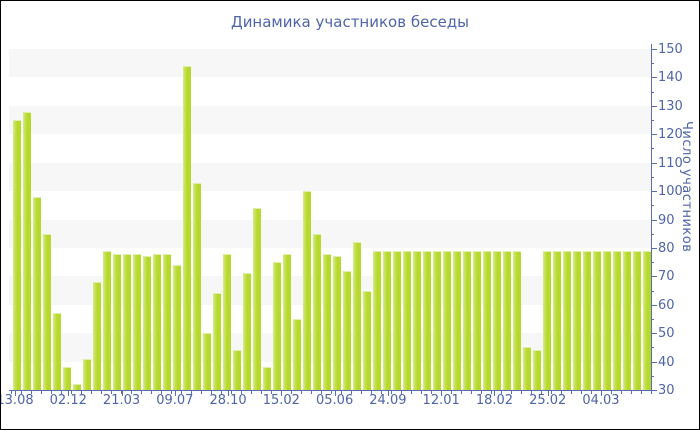 This screenshot has width=700, height=430. Describe the element at coordinates (670, 106) in the screenshot. I see `y-tick-label: 130` at that location.